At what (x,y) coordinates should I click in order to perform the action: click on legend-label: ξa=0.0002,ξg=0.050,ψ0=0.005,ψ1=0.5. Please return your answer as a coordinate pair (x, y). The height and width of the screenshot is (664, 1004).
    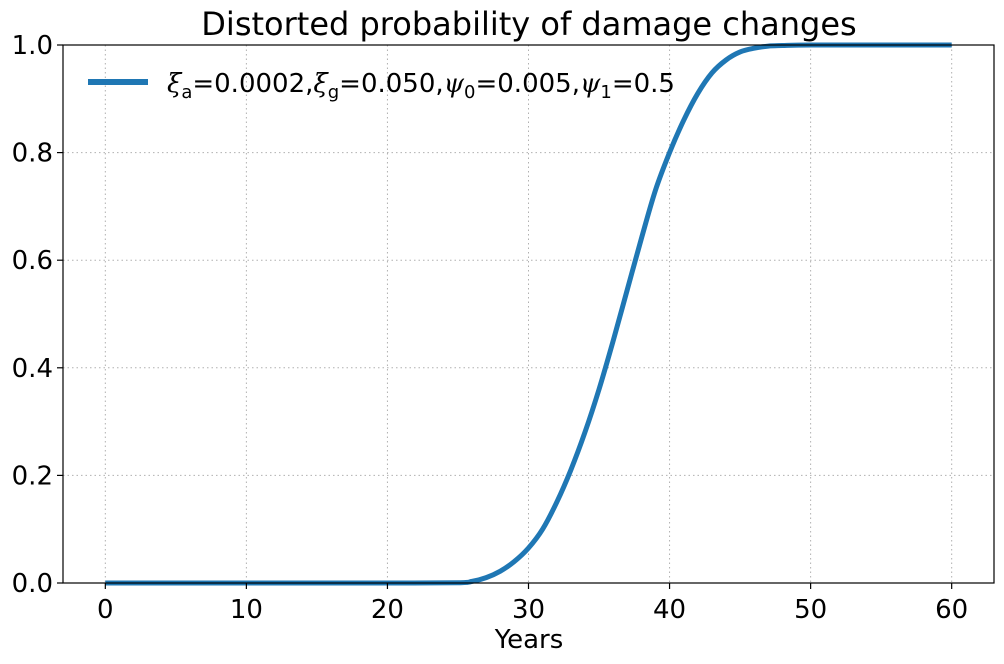
    Looking at the image, I should click on (421, 86).